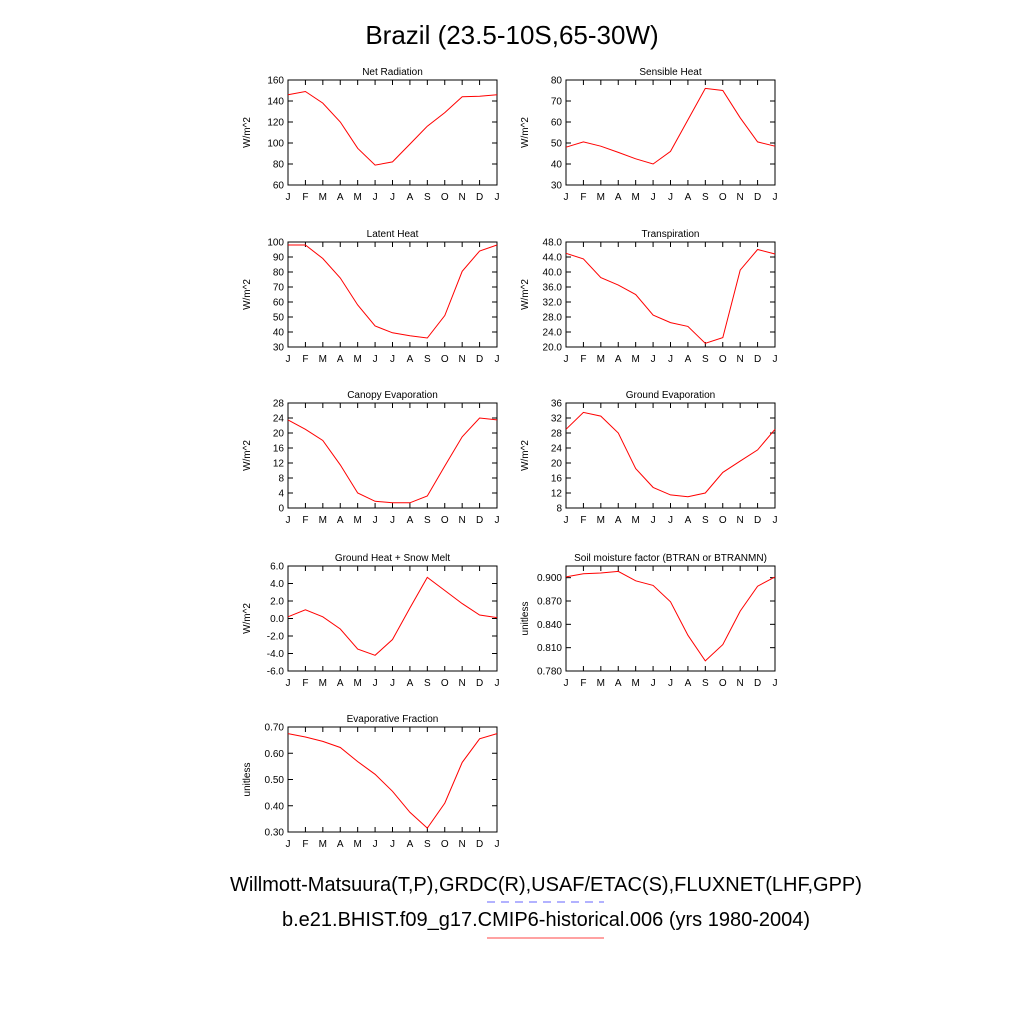 The width and height of the screenshot is (1024, 1024). Describe the element at coordinates (549, 672) in the screenshot. I see `y-tick-label: 0.780` at that location.